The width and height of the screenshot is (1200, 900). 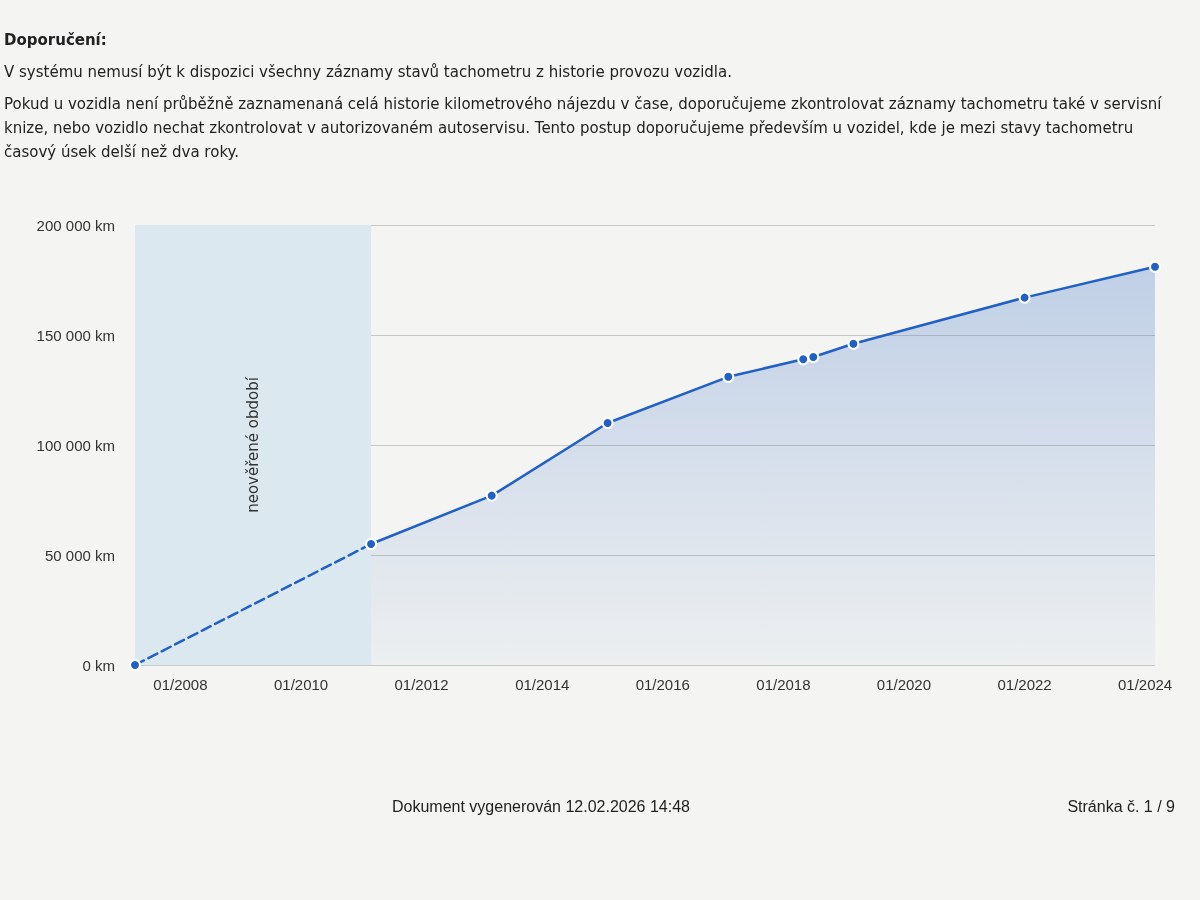 I want to click on y-tick-label: 100 000 km, so click(x=75, y=445).